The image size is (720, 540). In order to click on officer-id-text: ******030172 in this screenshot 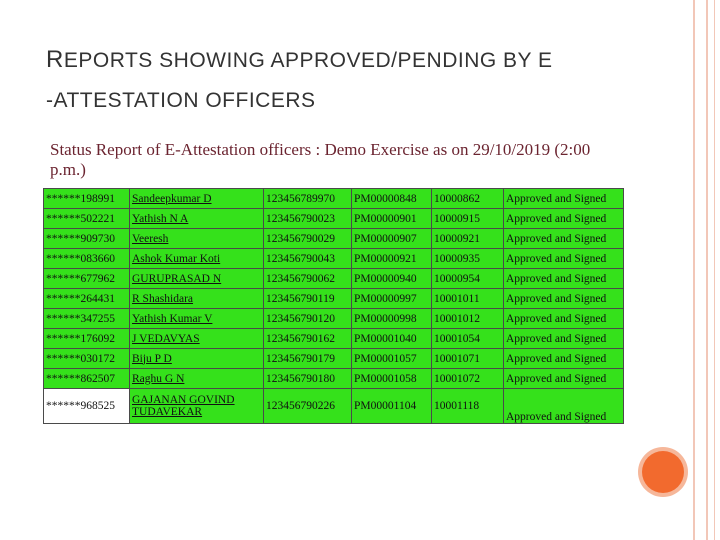, I will do `click(80, 358)`.